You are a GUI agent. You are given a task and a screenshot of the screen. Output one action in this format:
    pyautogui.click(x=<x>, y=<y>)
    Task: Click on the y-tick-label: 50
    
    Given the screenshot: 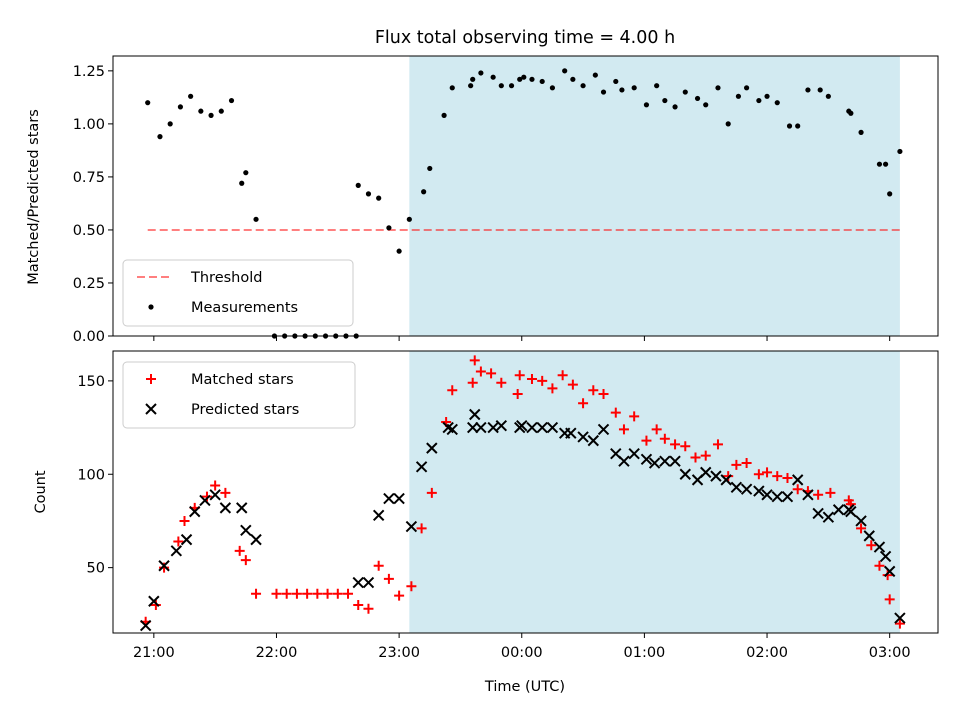 What is the action you would take?
    pyautogui.click(x=96, y=569)
    